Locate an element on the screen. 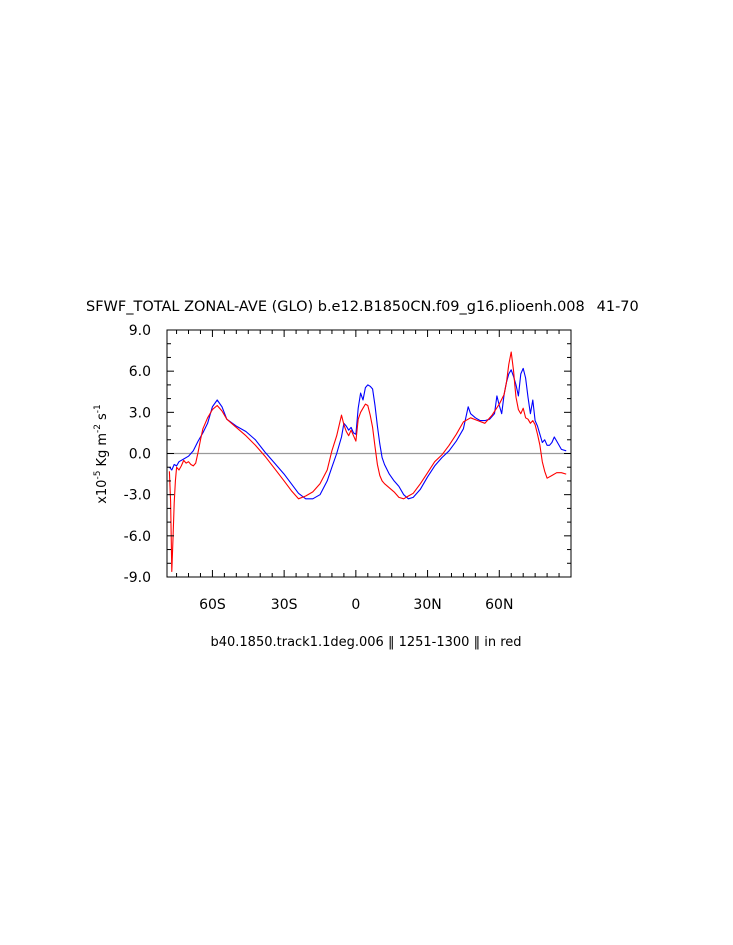 The height and width of the screenshot is (945, 733). y-axis-label-unit2: s is located at coordinates (102, 416).